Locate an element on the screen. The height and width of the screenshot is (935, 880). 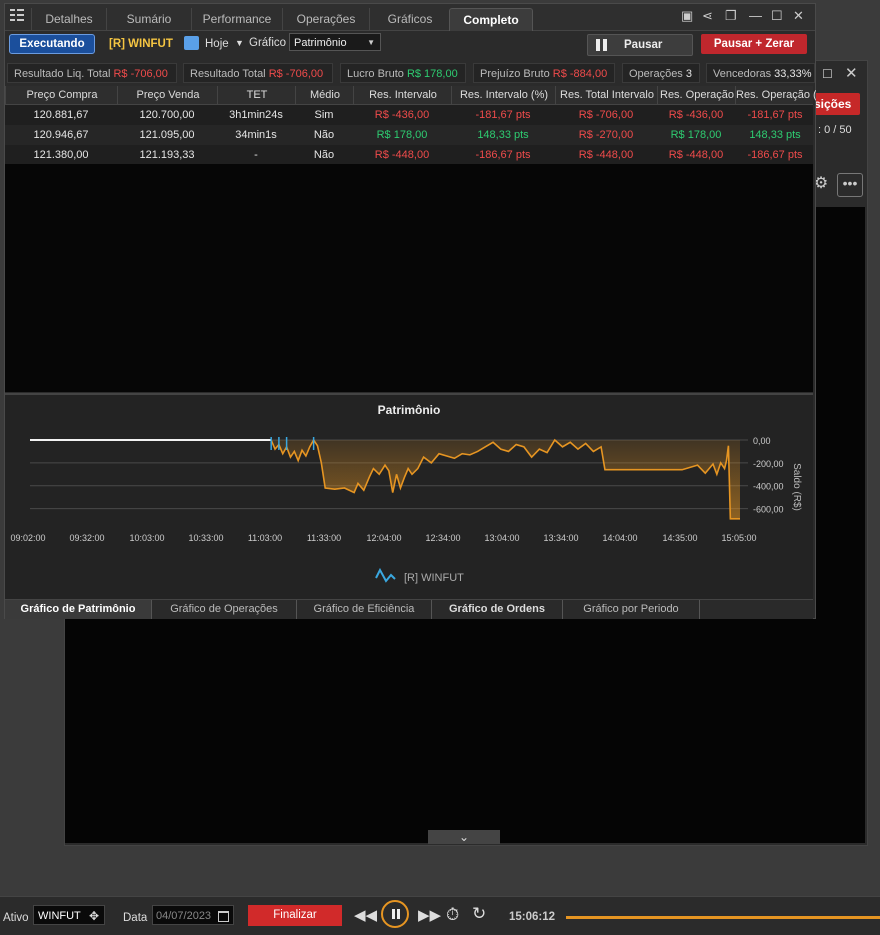
series-area is located at coordinates (505, 479).